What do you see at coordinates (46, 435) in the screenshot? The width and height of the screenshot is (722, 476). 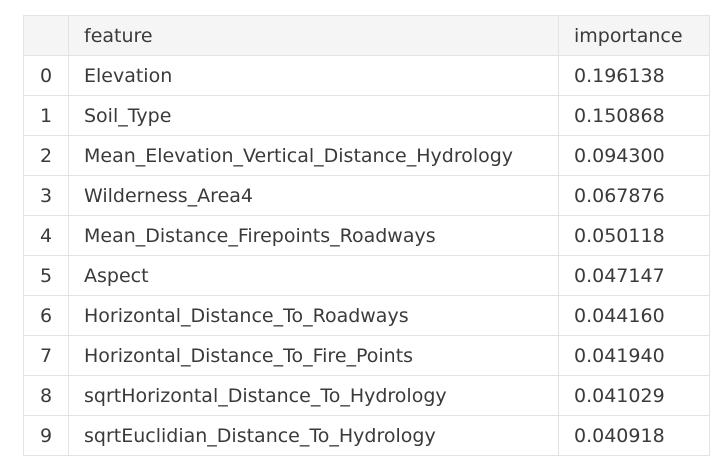 I see `row-index: 9` at bounding box center [46, 435].